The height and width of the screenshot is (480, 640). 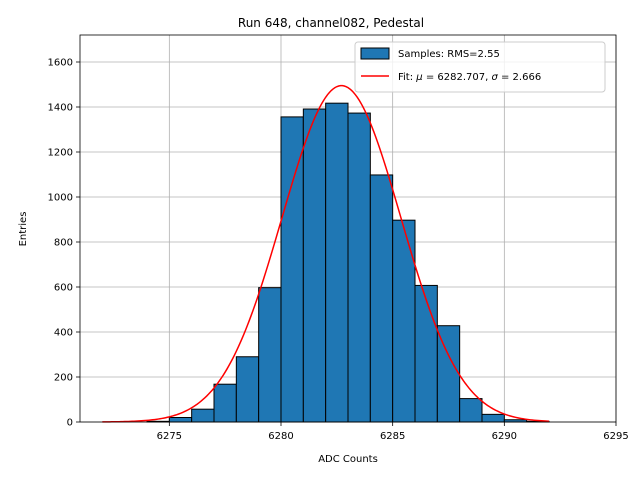 I want to click on legend-fit-sigma: σ, so click(x=494, y=77).